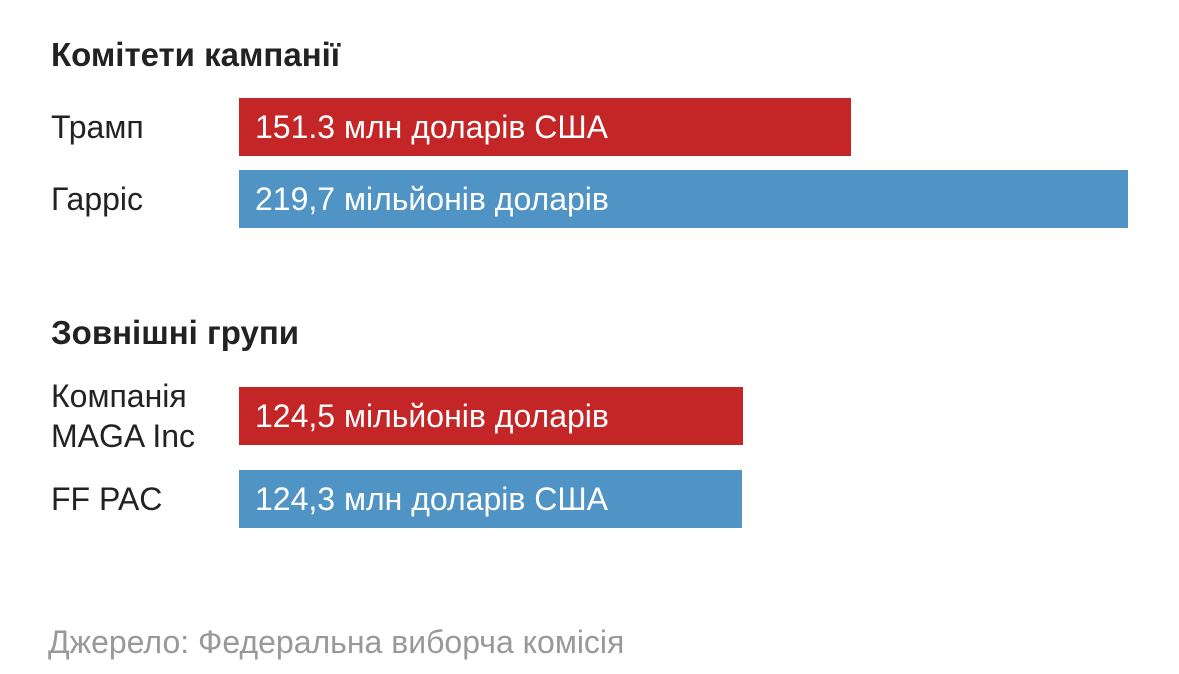 The height and width of the screenshot is (674, 1179). What do you see at coordinates (432, 415) in the screenshot?
I see `value-label: 124,5 мільйонів доларів` at bounding box center [432, 415].